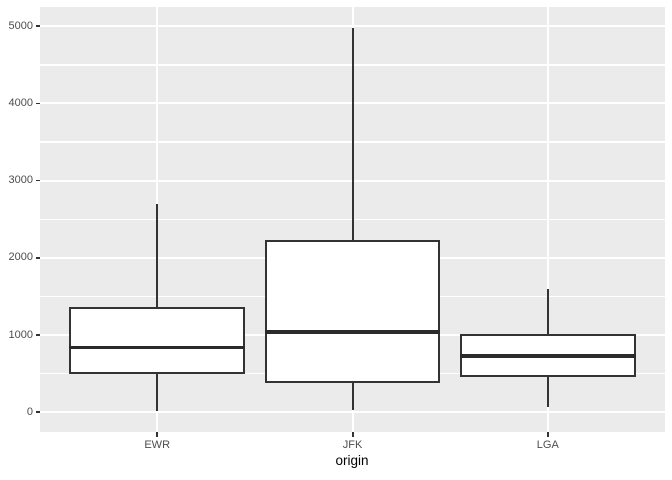 The width and height of the screenshot is (672, 480). What do you see at coordinates (20, 257) in the screenshot?
I see `y-tick-label: 2000` at bounding box center [20, 257].